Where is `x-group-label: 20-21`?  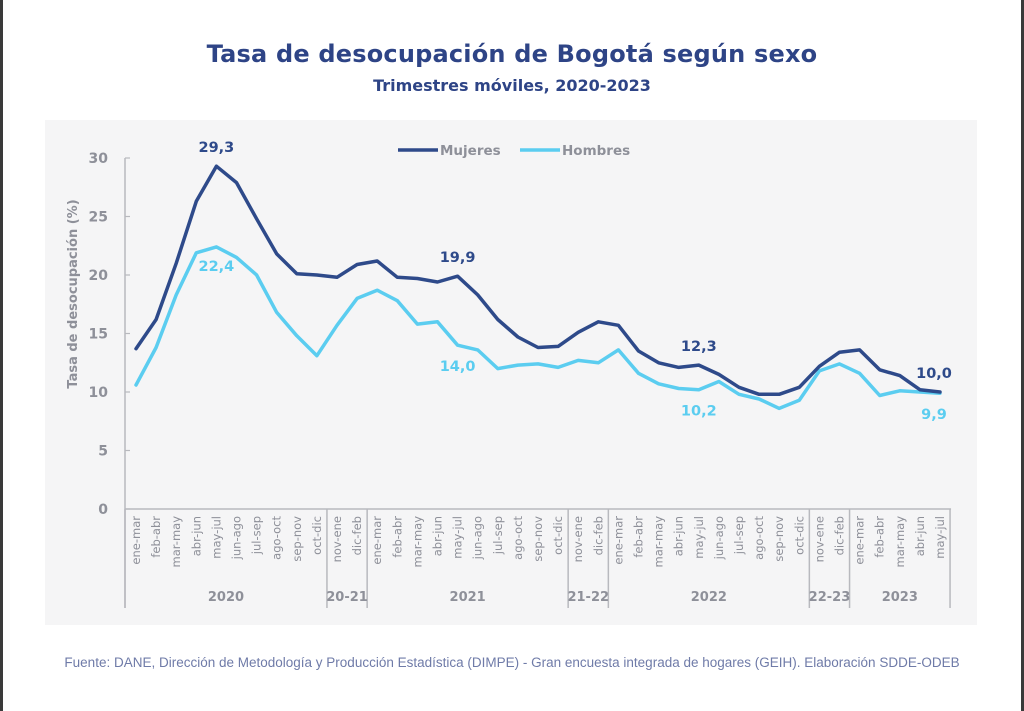
x-group-label: 20-21 is located at coordinates (347, 597).